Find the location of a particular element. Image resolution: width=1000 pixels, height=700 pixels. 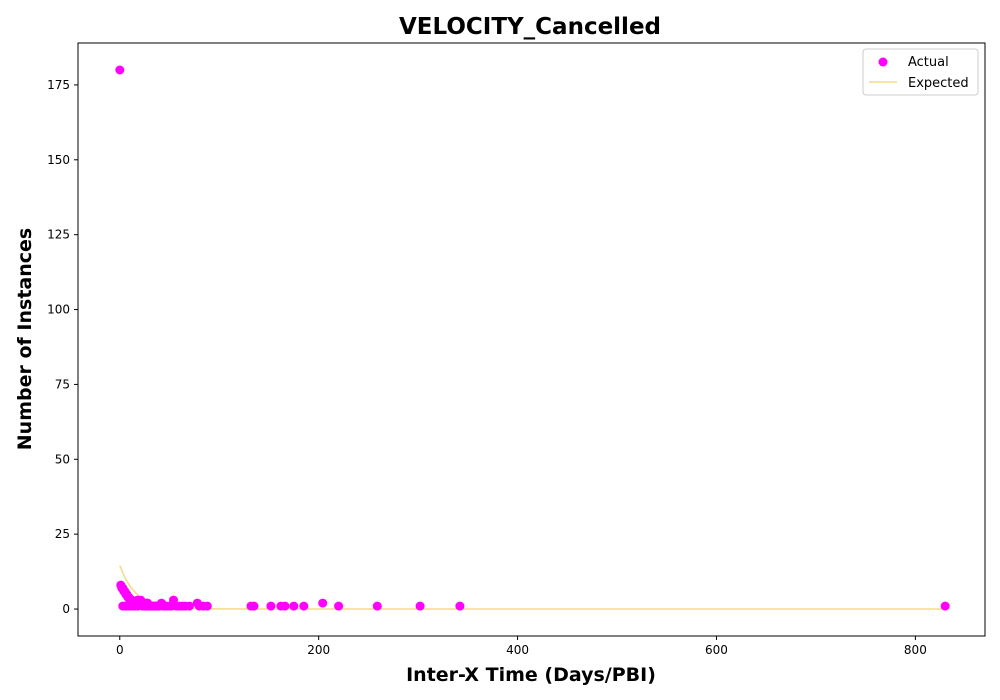

legend: Actual Expected is located at coordinates (920, 72).